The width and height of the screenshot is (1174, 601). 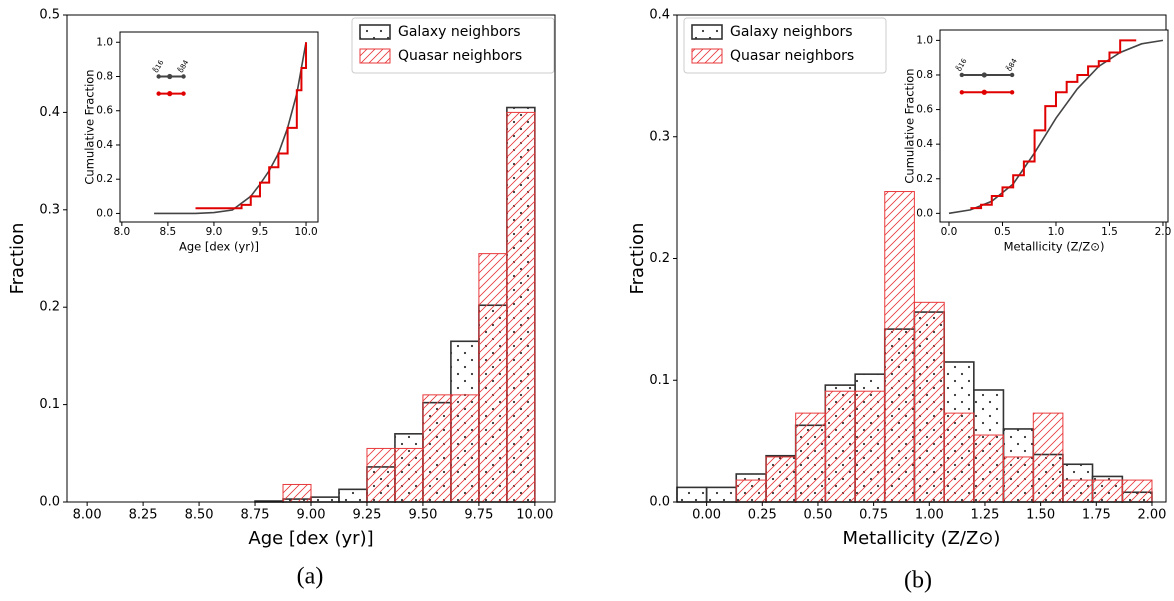 I want to click on x-axis-label: Age [dex (yr)], so click(x=310, y=538).